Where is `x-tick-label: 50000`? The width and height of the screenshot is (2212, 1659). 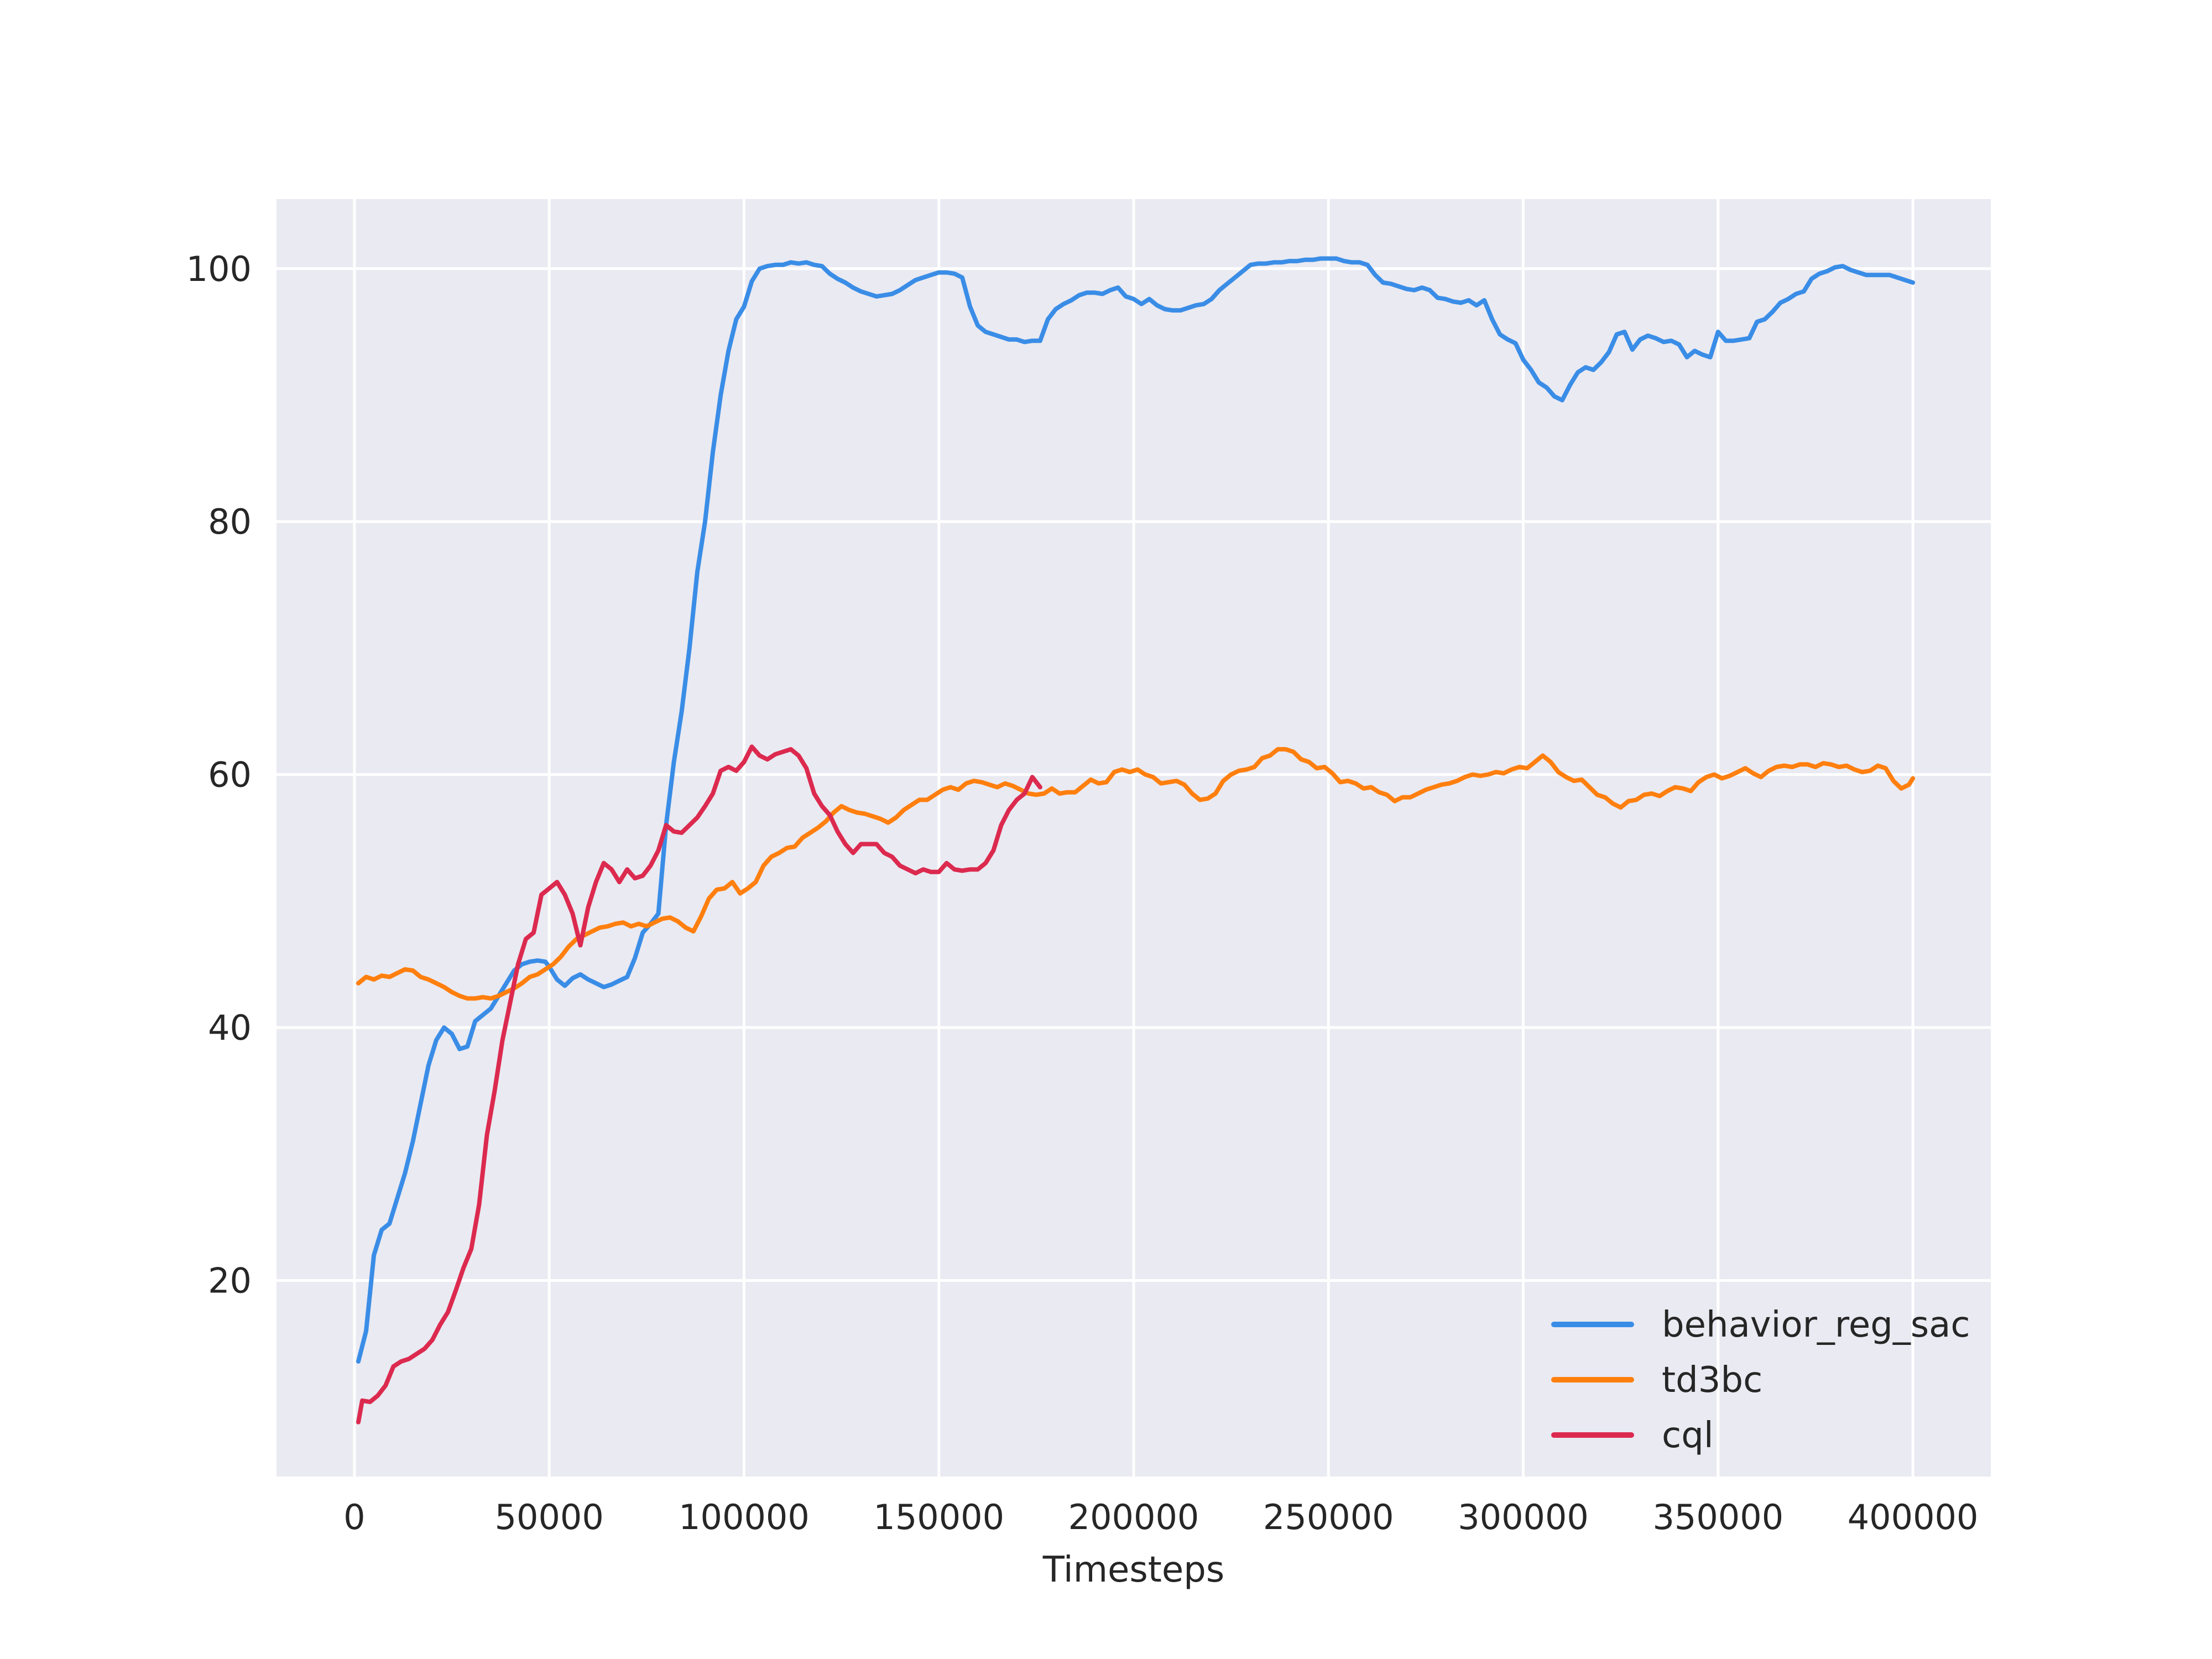
x-tick-label: 50000 is located at coordinates (550, 1517).